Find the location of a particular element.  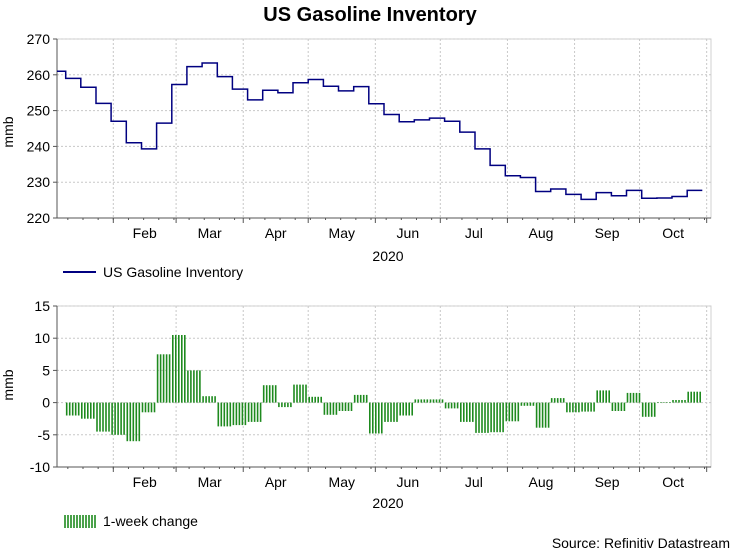

bottom-legend-bar-swatch is located at coordinates (80, 521).